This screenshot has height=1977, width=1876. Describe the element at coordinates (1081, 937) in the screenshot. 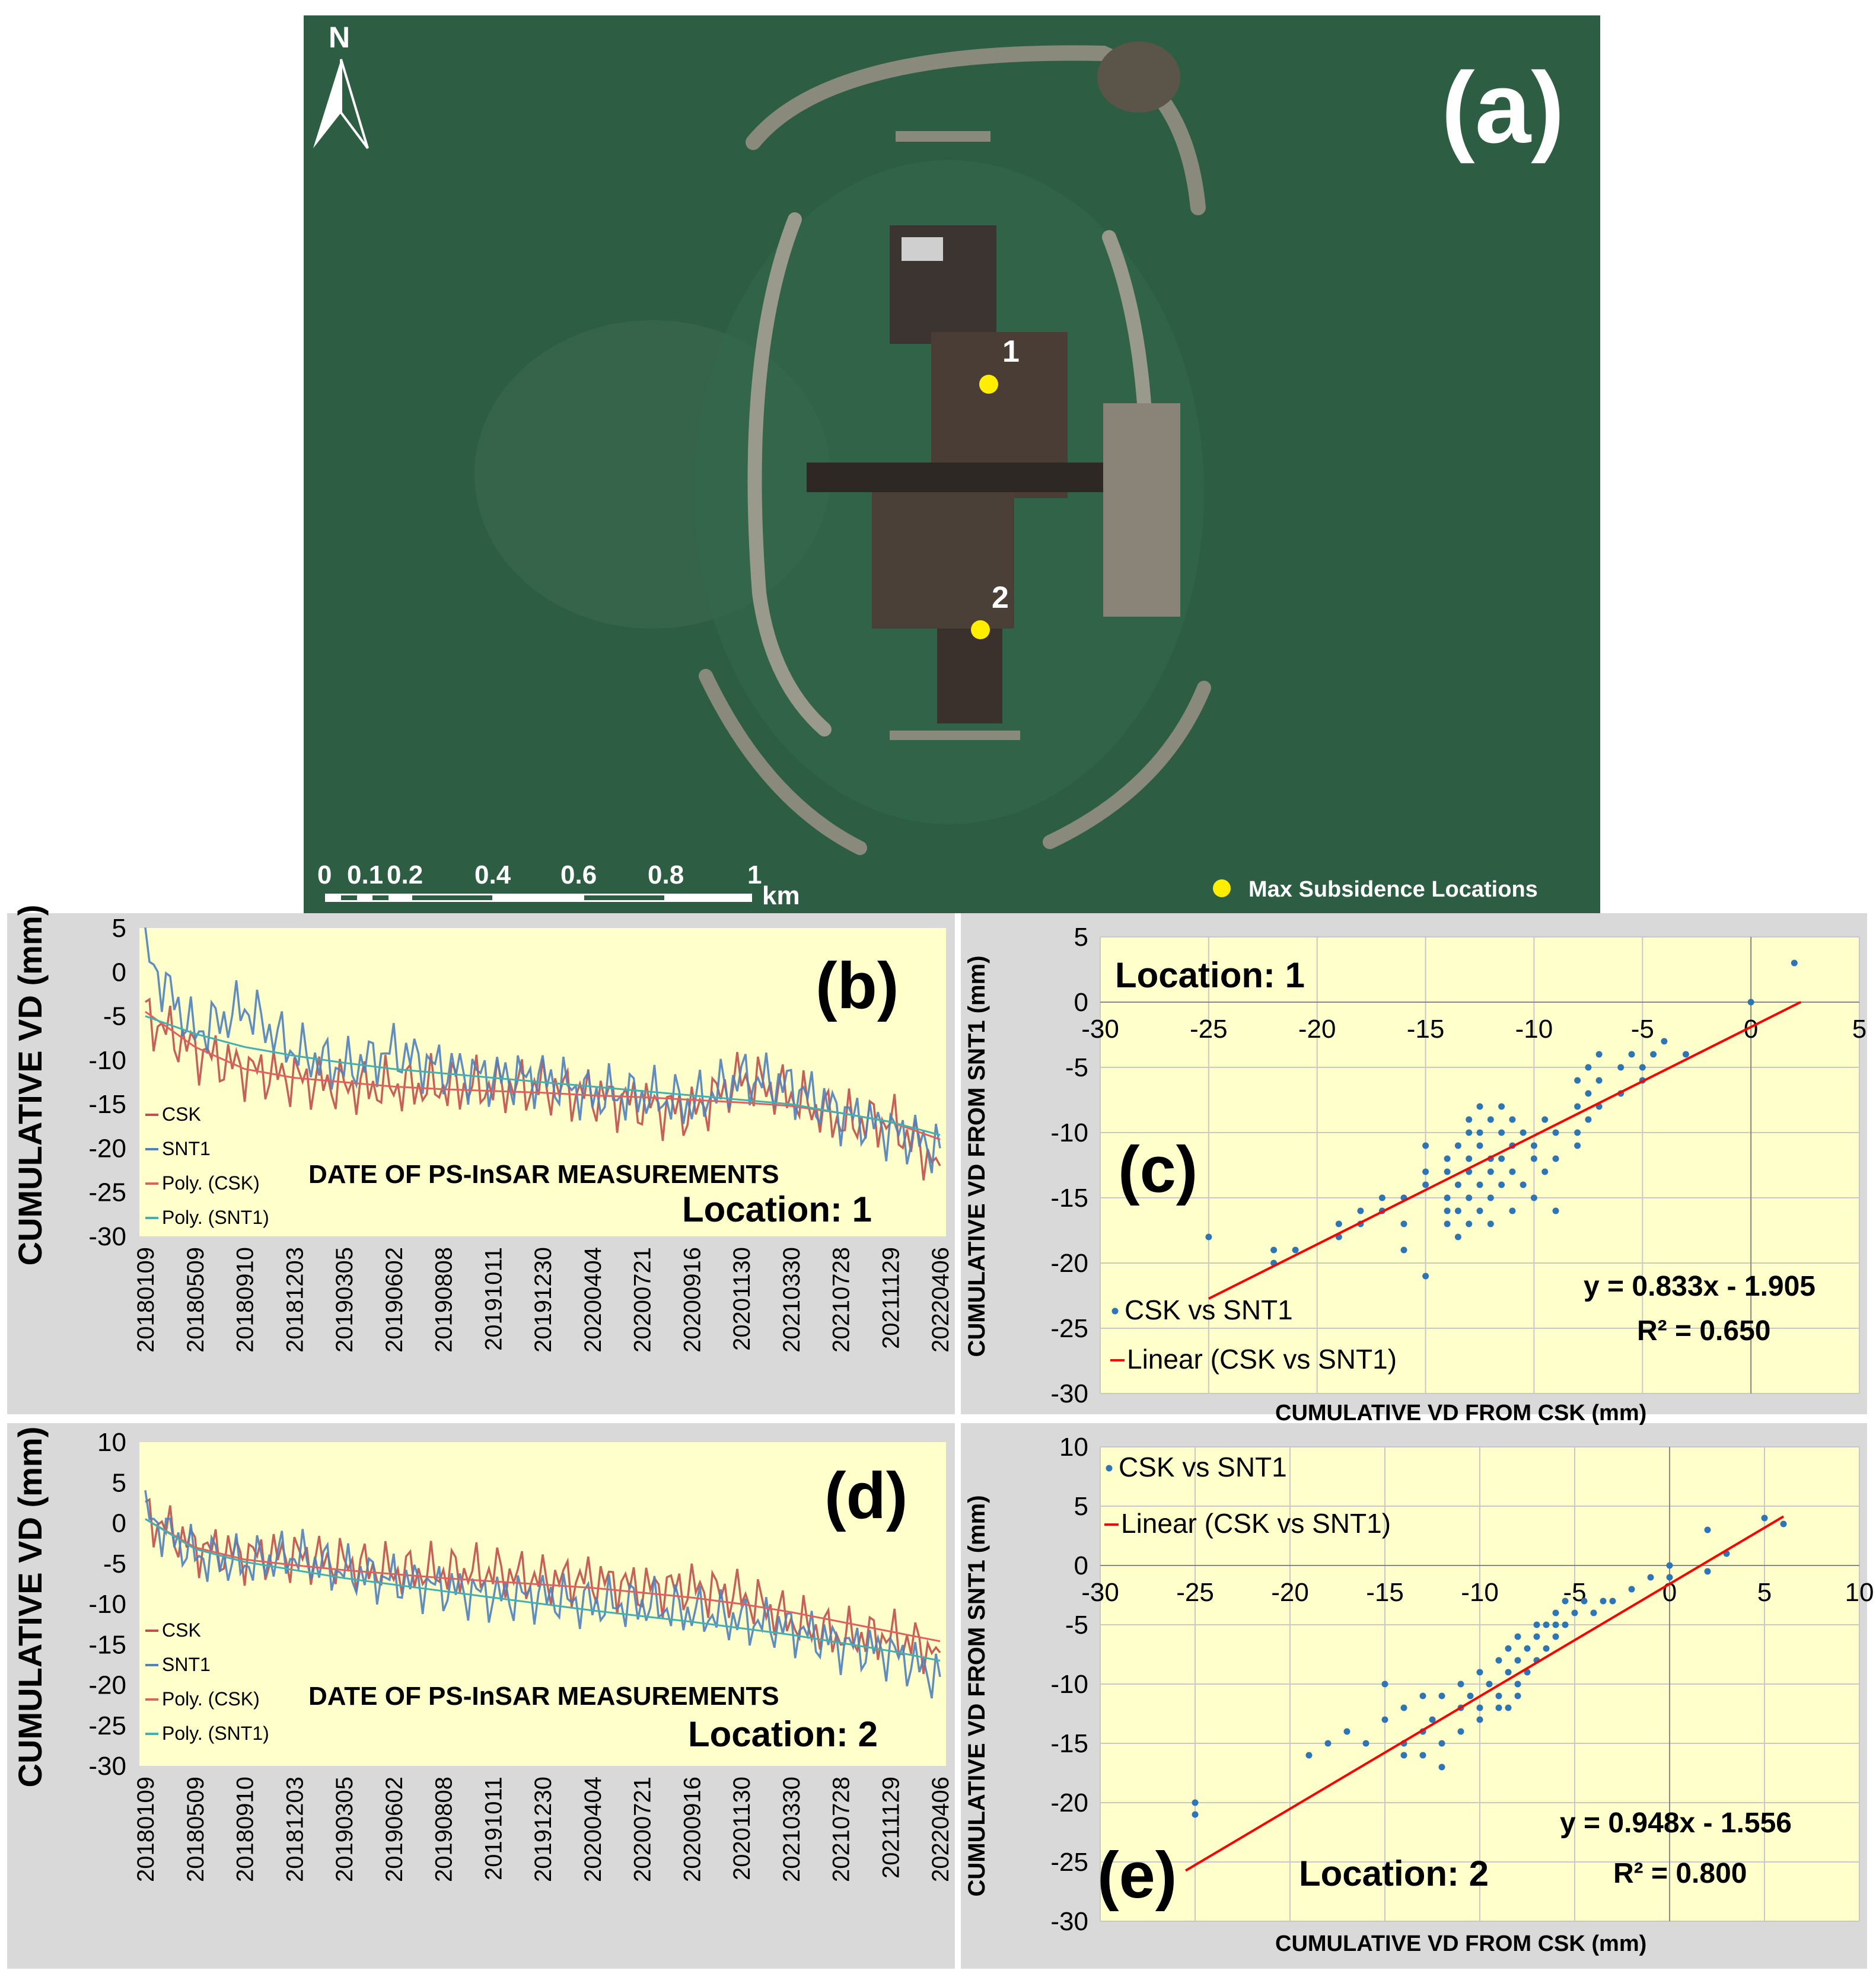

I see `y-tick-label: 5` at that location.